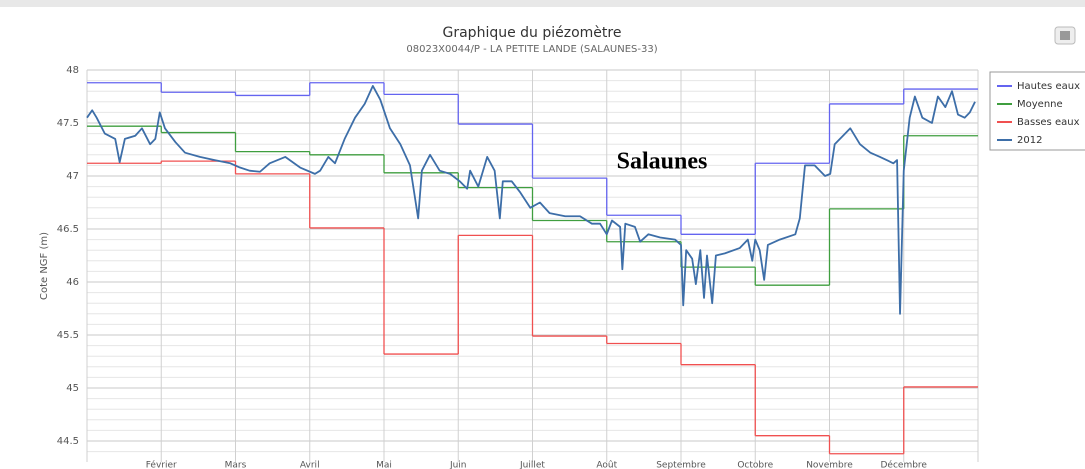  I want to click on x-tick-label: Novembre, so click(829, 465).